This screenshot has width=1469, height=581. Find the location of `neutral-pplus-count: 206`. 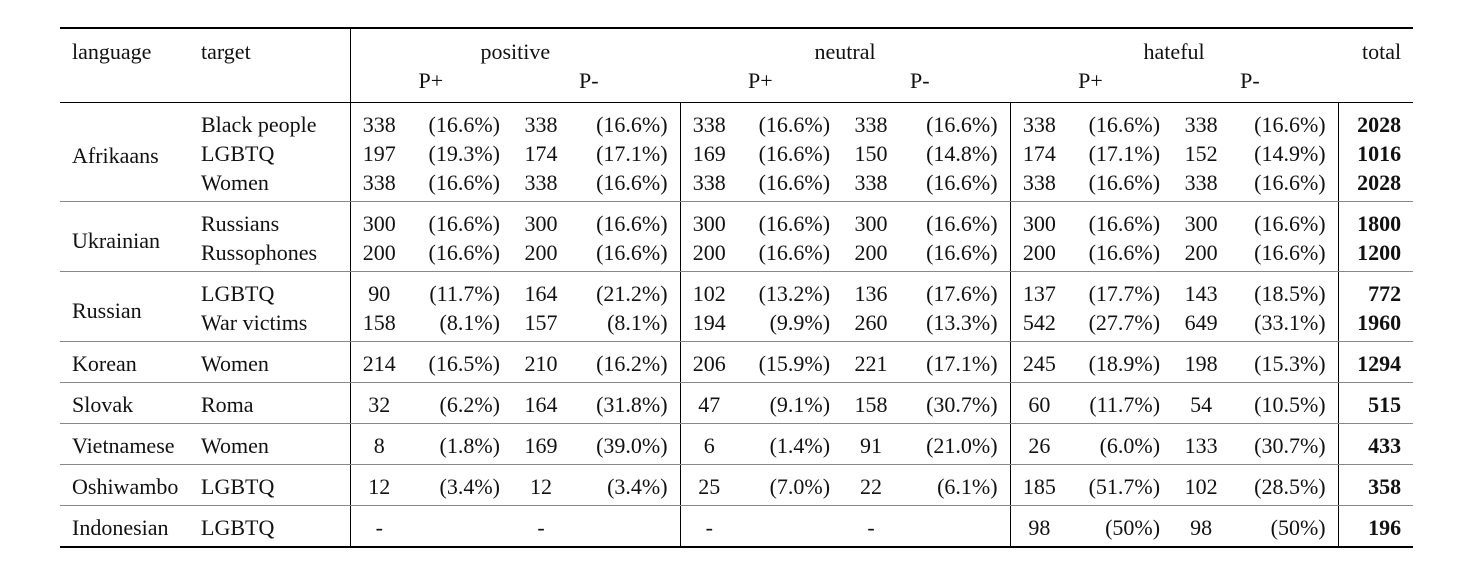

neutral-pplus-count: 206 is located at coordinates (709, 362).